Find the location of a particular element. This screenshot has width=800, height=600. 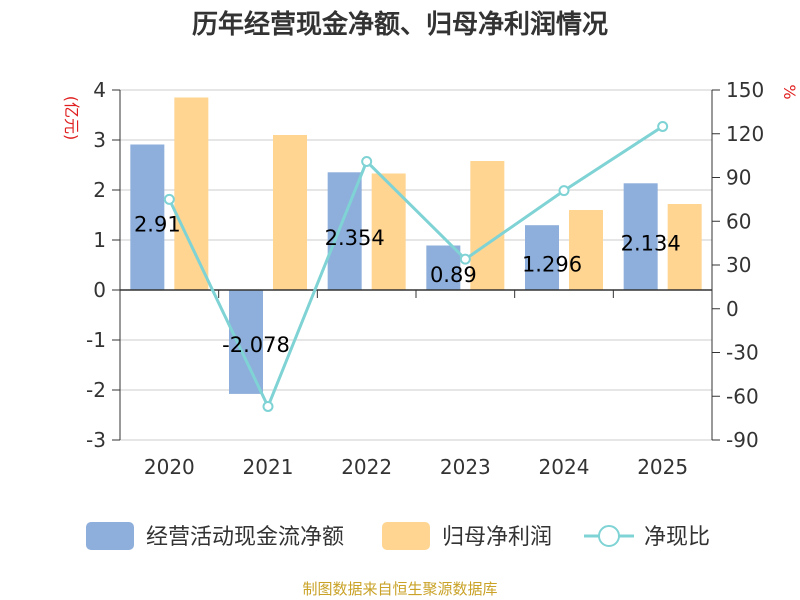

x-axis-tick-label: 2023 is located at coordinates (465, 467).